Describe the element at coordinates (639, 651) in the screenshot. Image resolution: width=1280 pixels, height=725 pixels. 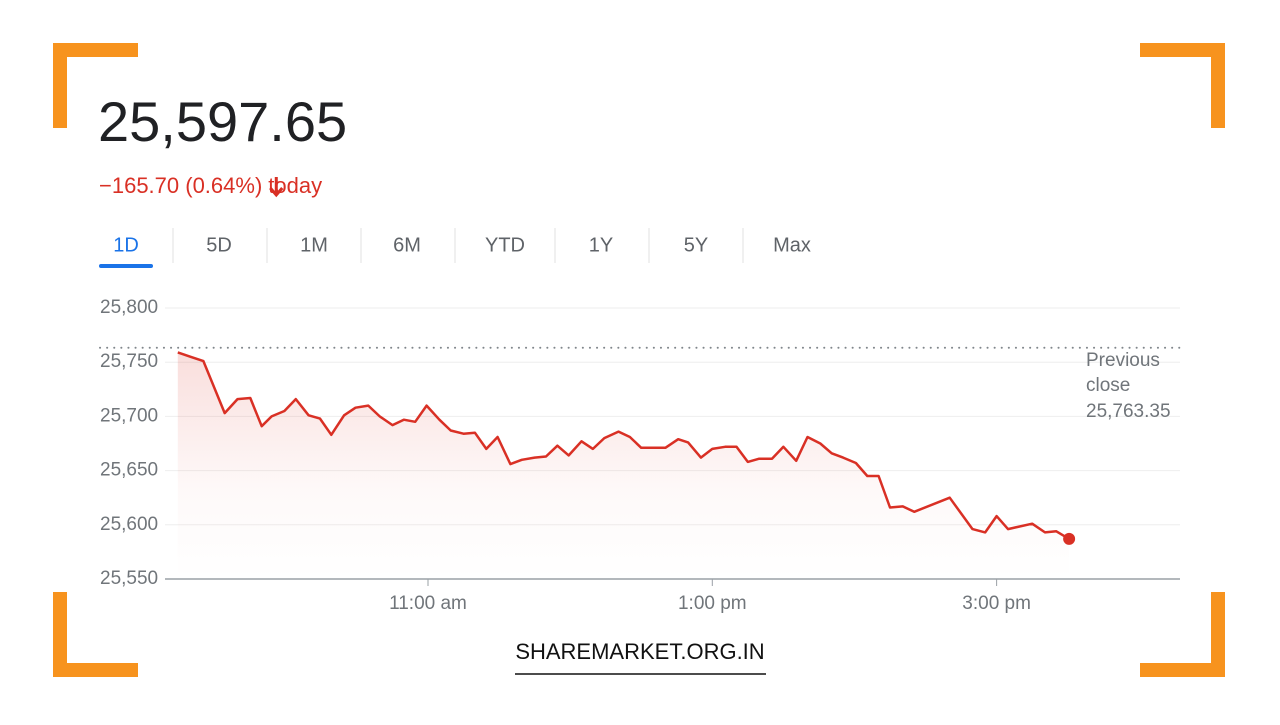
I see `footer: SHAREMARKET.ORG.IN` at that location.